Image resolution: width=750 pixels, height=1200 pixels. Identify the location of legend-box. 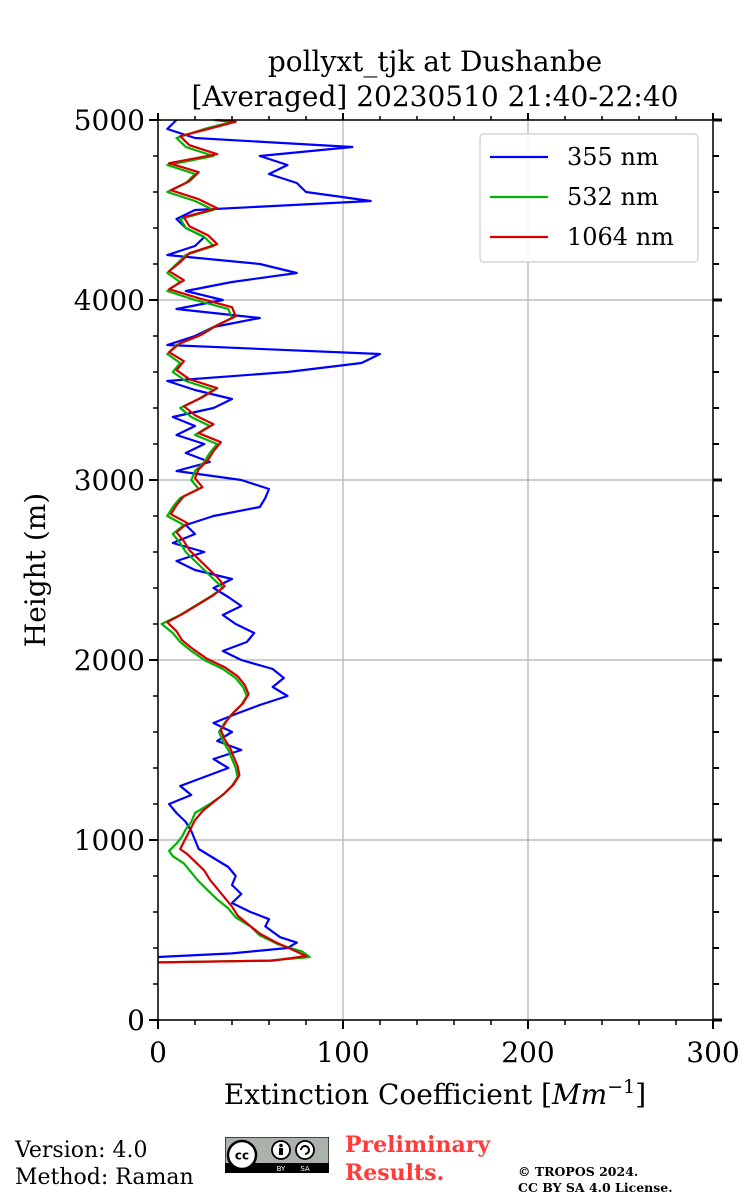
(589, 198).